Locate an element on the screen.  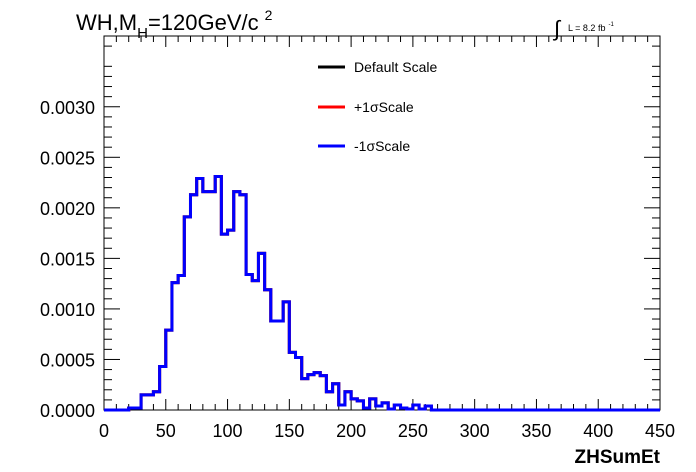
y-tick-label: 0.0030 is located at coordinates (67, 108).